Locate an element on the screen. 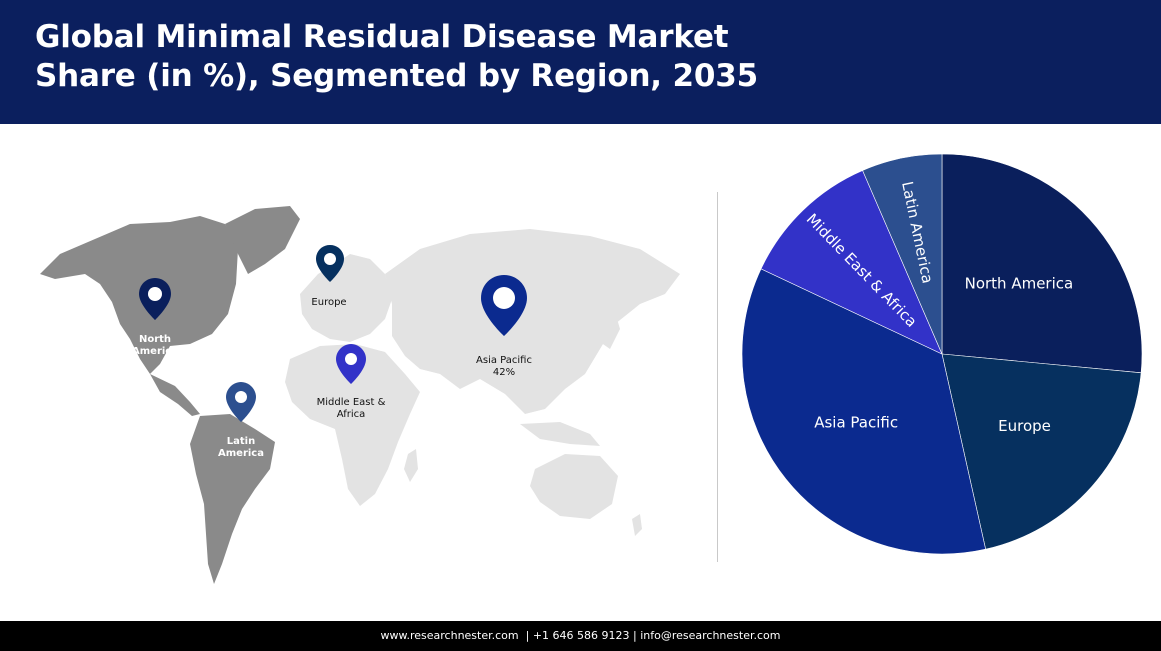 The image size is (1161, 651). pie-slice-middle-east-africa is located at coordinates (851, 262).